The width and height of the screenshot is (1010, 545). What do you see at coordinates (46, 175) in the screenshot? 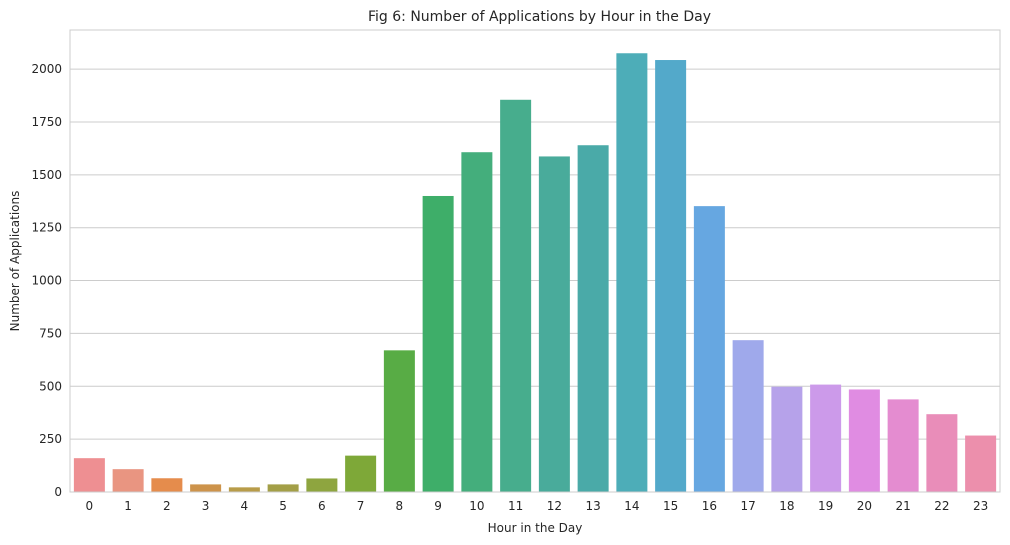
I see `y-tick-label: 1500` at bounding box center [46, 175].